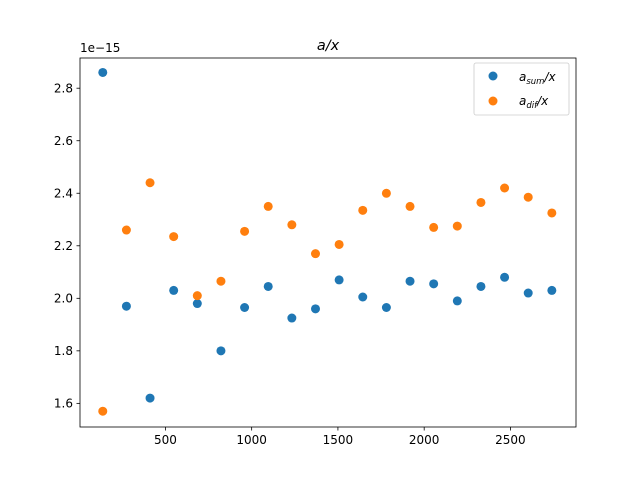 The height and width of the screenshot is (480, 640). What do you see at coordinates (63, 194) in the screenshot?
I see `y-tick-label: 2.4` at bounding box center [63, 194].